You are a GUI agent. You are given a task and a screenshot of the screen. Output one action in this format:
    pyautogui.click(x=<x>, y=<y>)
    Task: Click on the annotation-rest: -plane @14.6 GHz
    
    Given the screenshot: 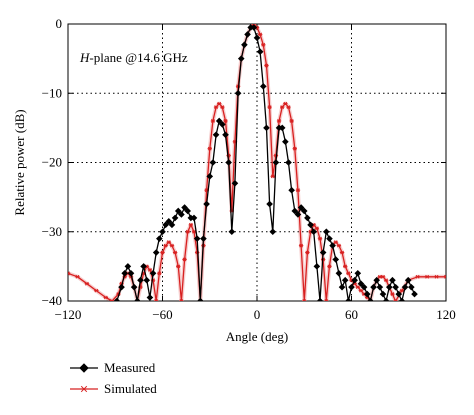 What is the action you would take?
    pyautogui.click(x=138, y=57)
    